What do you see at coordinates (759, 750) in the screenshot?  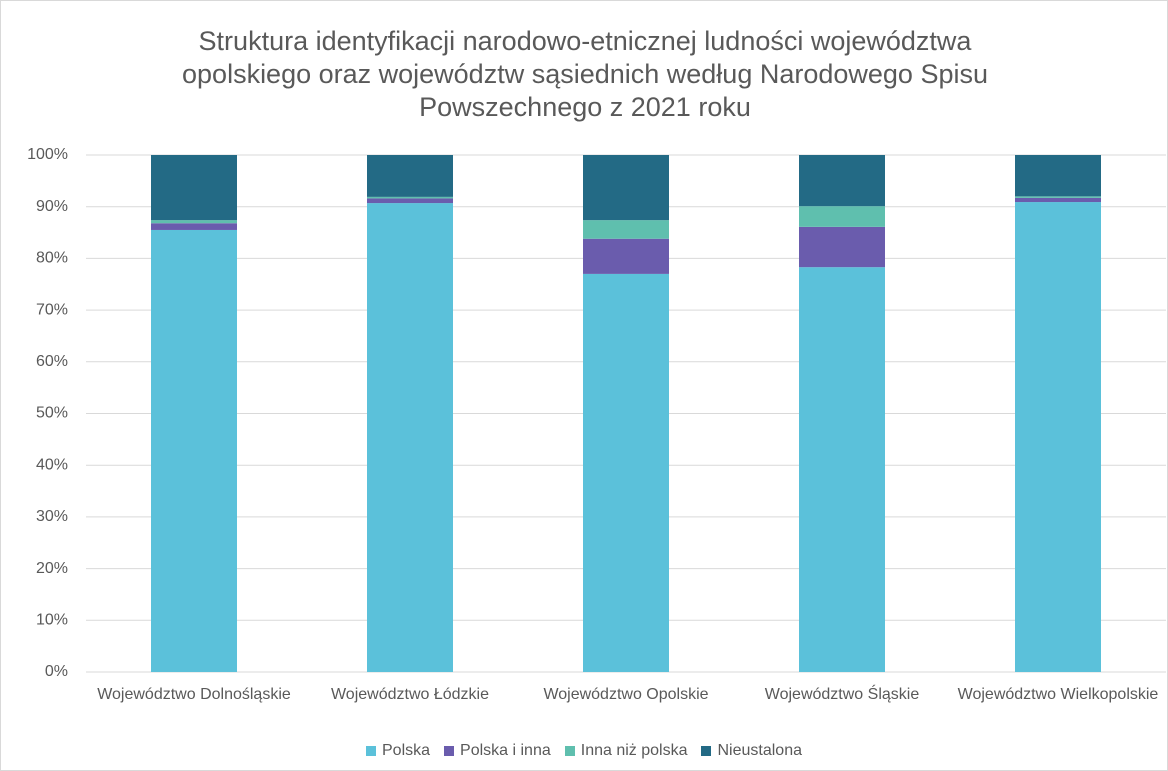 I see `legend-label: Nieustalona` at bounding box center [759, 750].